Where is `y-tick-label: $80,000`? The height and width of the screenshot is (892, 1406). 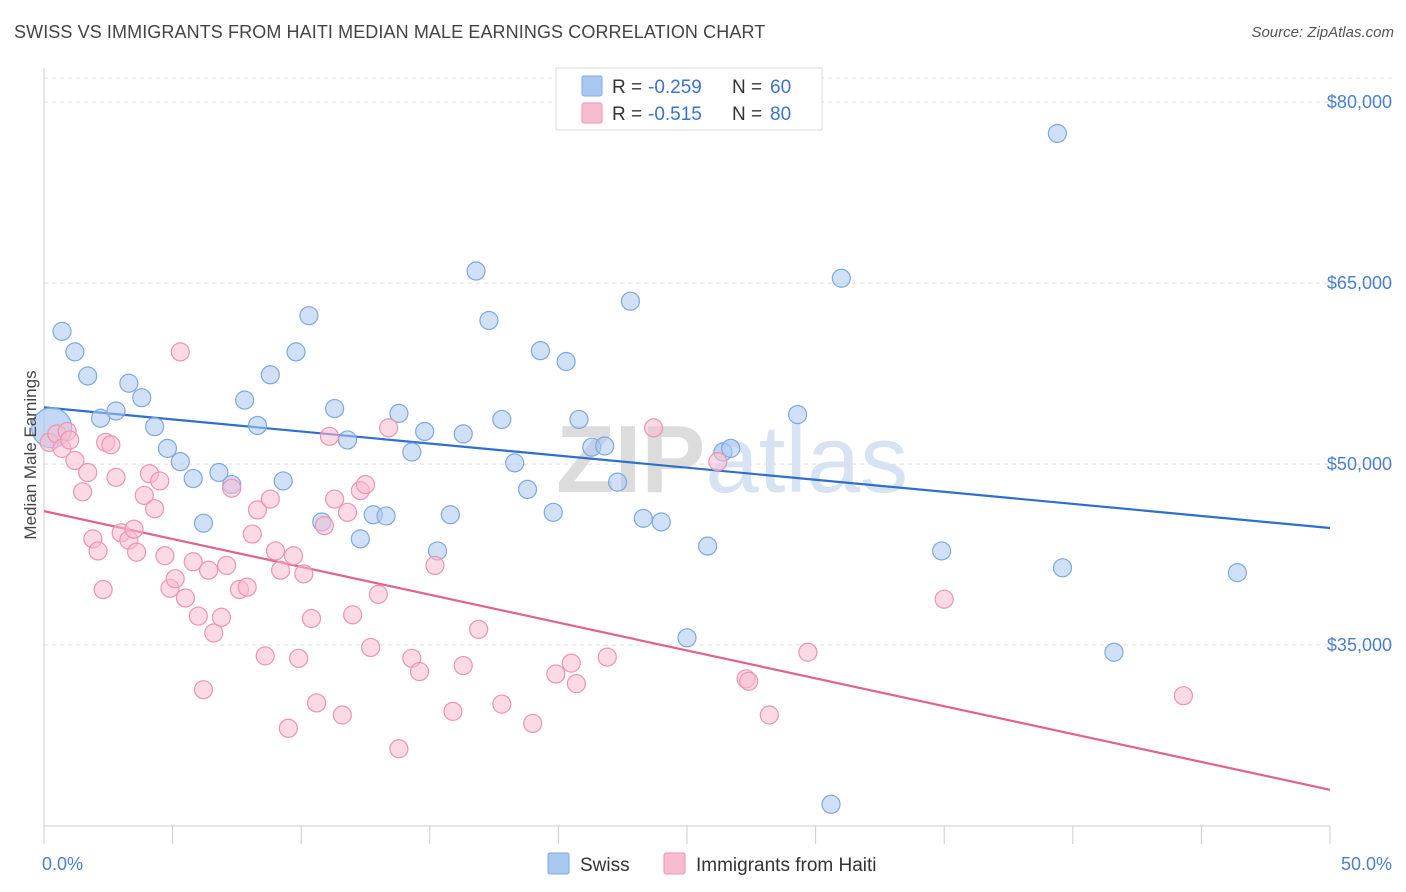 y-tick-label: $80,000 is located at coordinates (1359, 102).